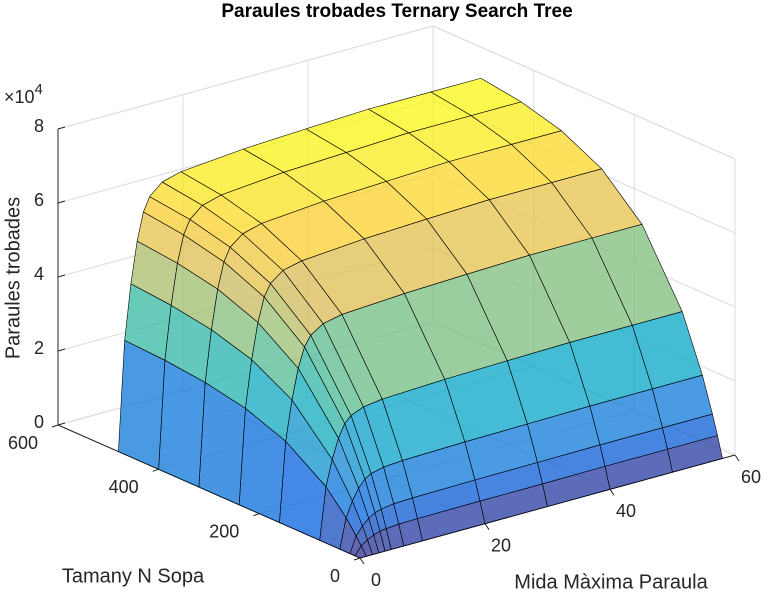 The width and height of the screenshot is (777, 593). What do you see at coordinates (124, 487) in the screenshot?
I see `y-tick-label: 400` at bounding box center [124, 487].